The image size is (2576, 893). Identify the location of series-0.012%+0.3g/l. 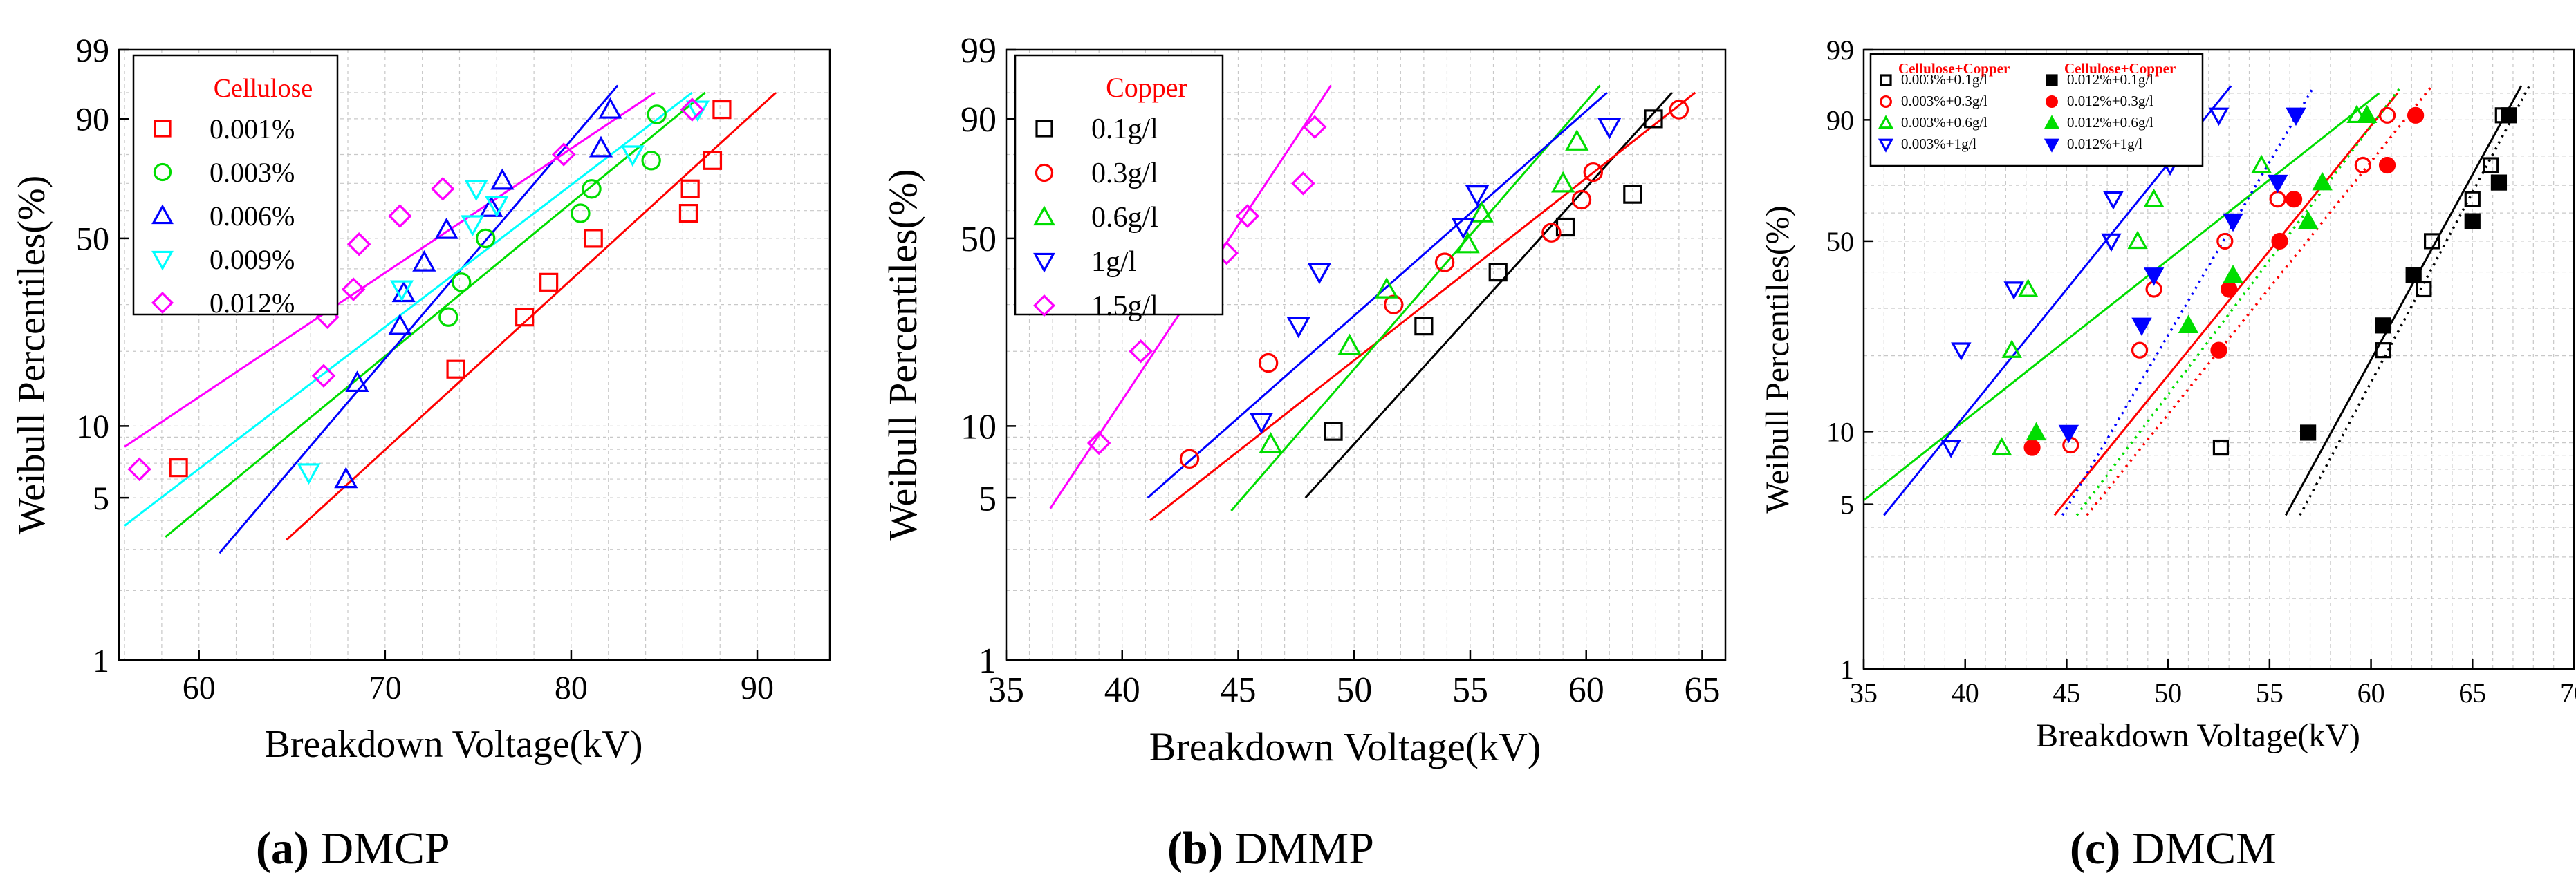
(2224, 281).